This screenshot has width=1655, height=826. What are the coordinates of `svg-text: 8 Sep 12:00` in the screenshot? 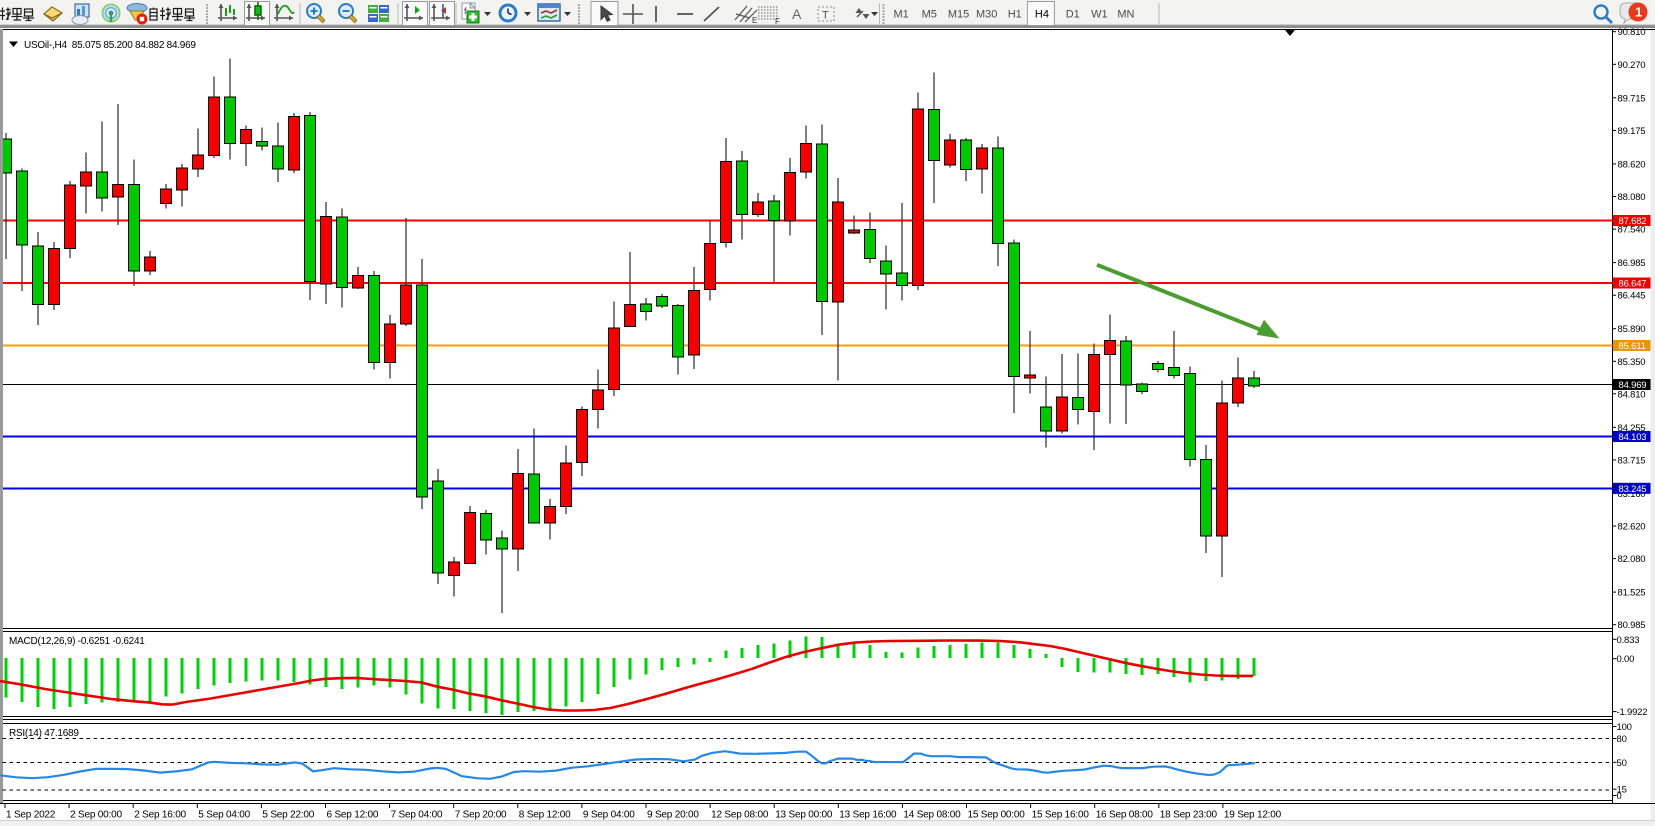 It's located at (545, 815).